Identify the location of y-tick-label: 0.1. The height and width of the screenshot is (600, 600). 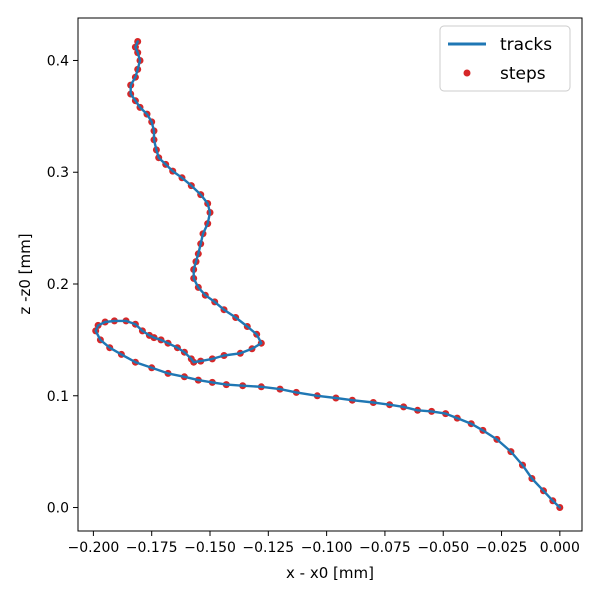
(58, 397).